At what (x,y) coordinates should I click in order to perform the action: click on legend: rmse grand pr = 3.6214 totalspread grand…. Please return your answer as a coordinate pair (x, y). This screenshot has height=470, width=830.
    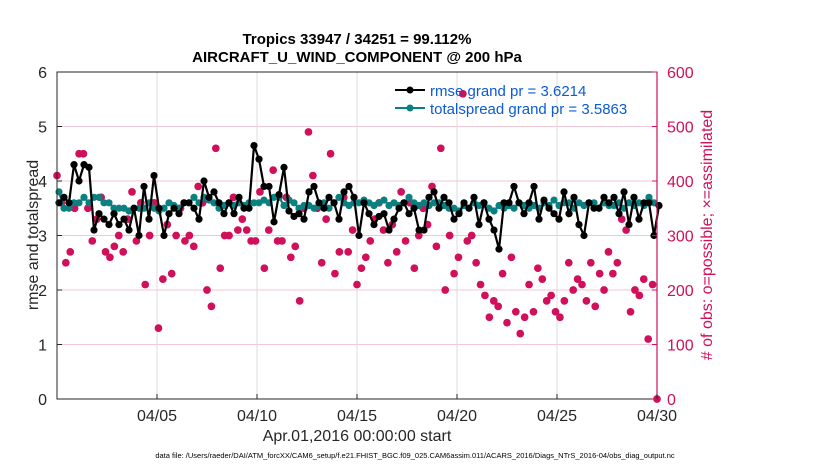
    Looking at the image, I should click on (511, 100).